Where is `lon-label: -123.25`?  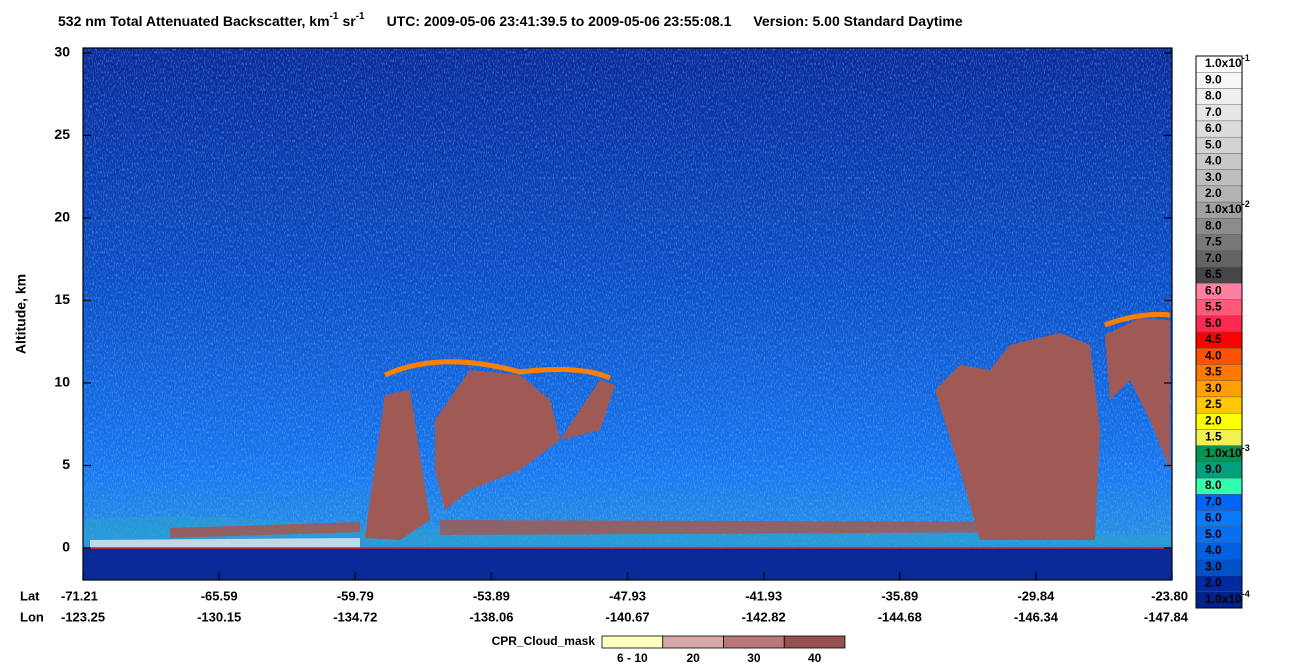 lon-label: -123.25 is located at coordinates (83, 616).